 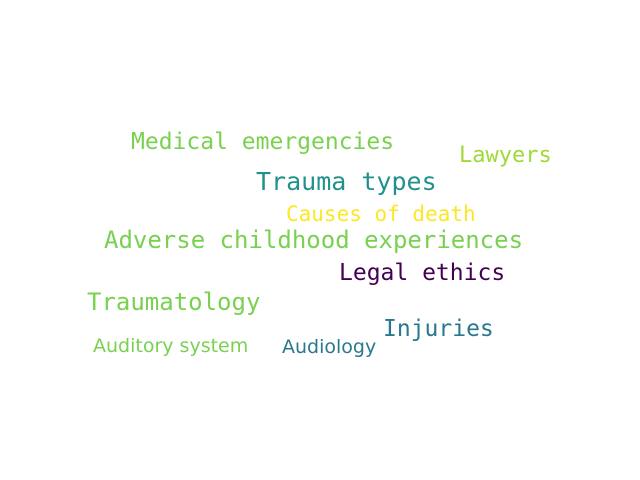 What do you see at coordinates (422, 273) in the screenshot?
I see `word-legal-ethics: Legal ethics` at bounding box center [422, 273].